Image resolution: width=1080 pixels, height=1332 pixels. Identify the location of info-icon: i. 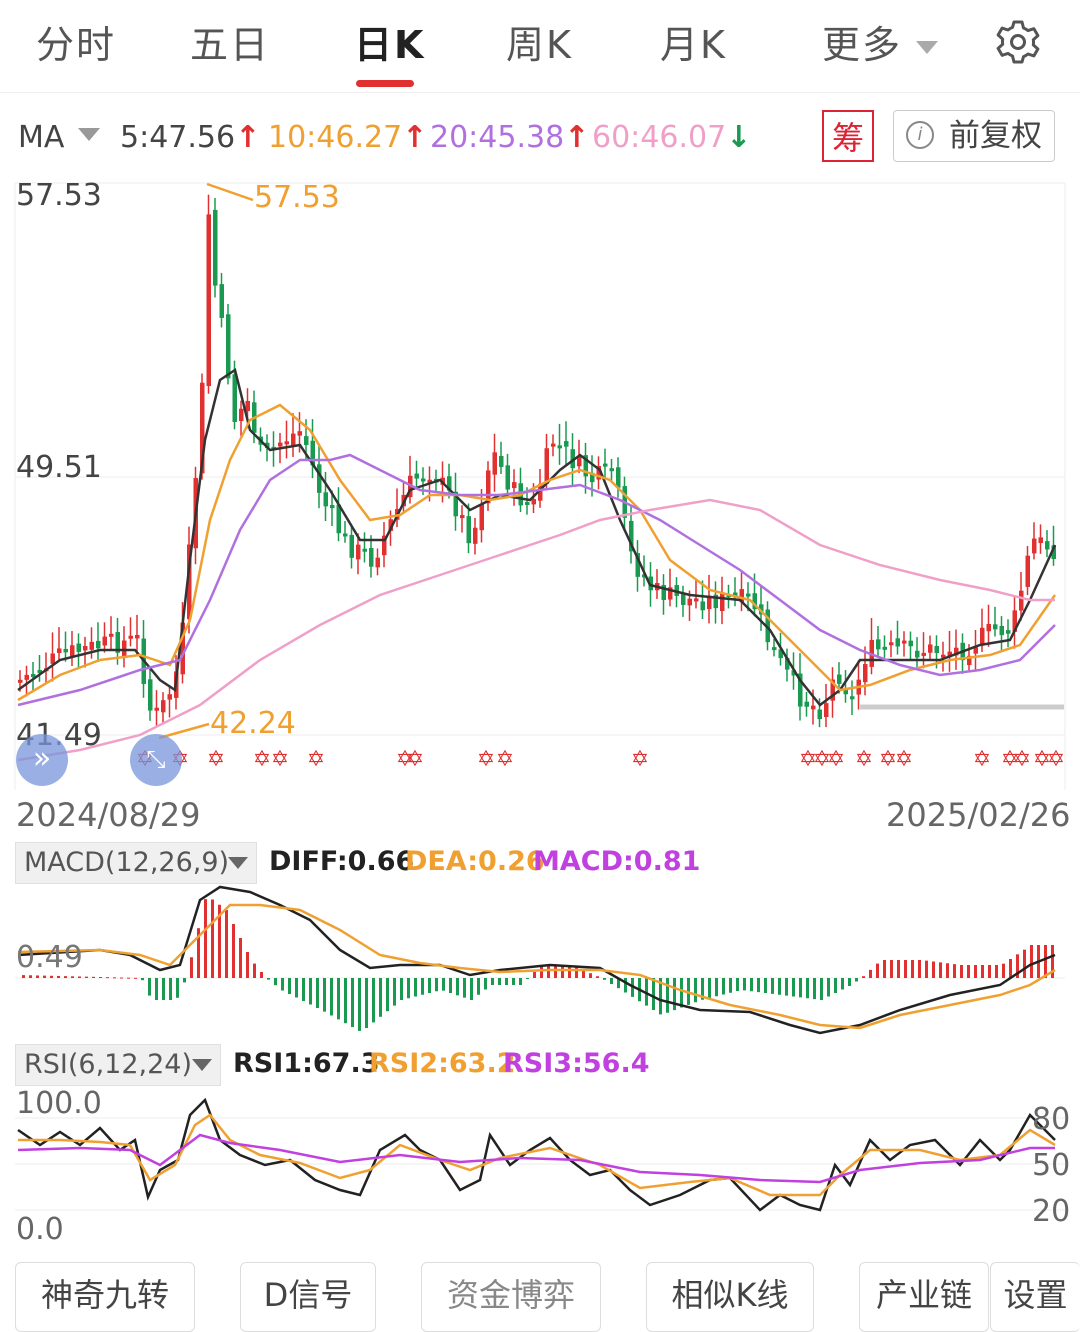
(920, 135).